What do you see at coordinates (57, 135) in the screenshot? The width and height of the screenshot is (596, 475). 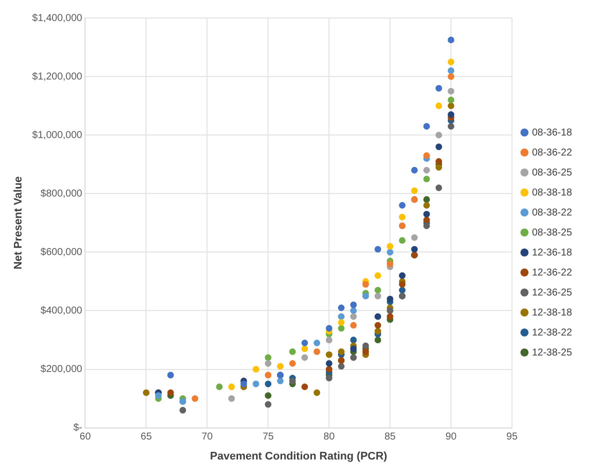 I see `y-tick-label: $1,000,000` at bounding box center [57, 135].